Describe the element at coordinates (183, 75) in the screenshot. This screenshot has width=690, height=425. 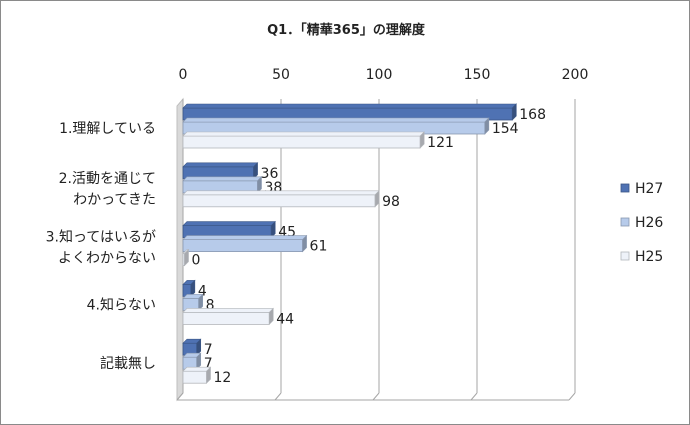
I see `x-tick-label: 0` at that location.